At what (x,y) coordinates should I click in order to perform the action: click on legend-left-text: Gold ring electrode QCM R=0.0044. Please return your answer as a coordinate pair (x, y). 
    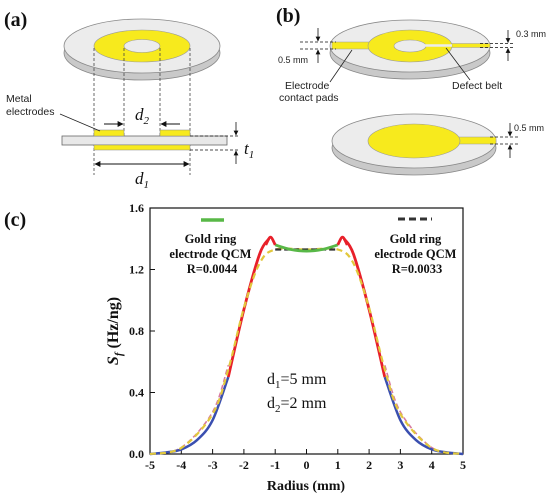
    Looking at the image, I should click on (211, 254).